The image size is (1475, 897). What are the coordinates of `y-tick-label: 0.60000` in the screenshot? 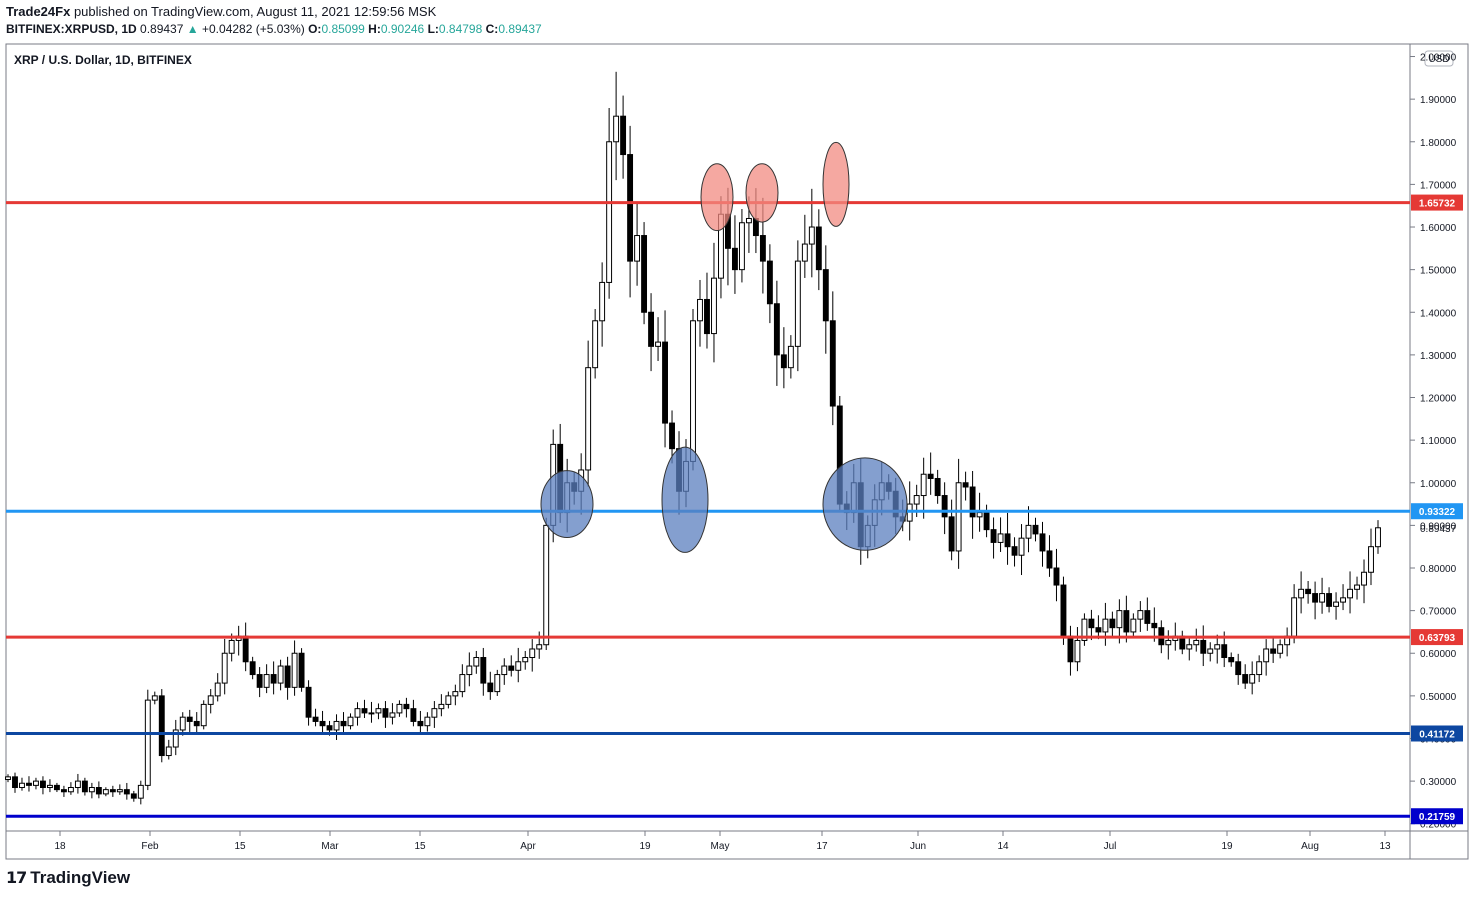 It's located at (1438, 654).